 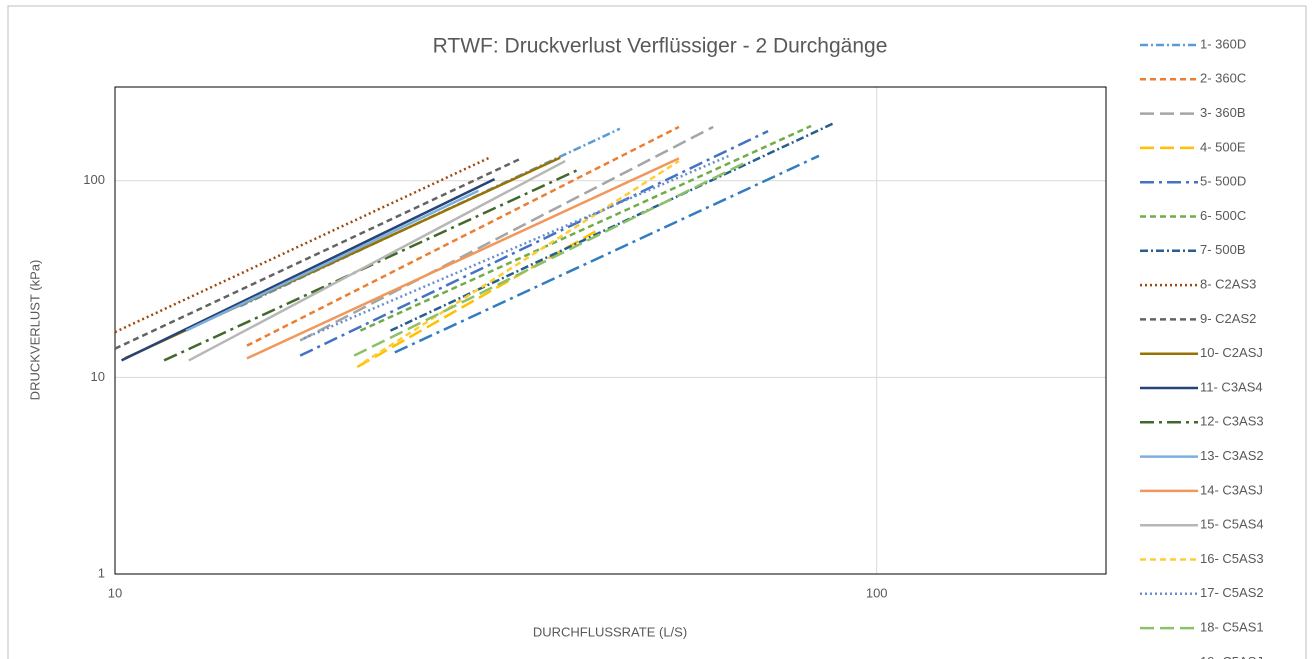 What do you see at coordinates (1228, 318) in the screenshot?
I see `legend-label: 9- C2AS2` at bounding box center [1228, 318].